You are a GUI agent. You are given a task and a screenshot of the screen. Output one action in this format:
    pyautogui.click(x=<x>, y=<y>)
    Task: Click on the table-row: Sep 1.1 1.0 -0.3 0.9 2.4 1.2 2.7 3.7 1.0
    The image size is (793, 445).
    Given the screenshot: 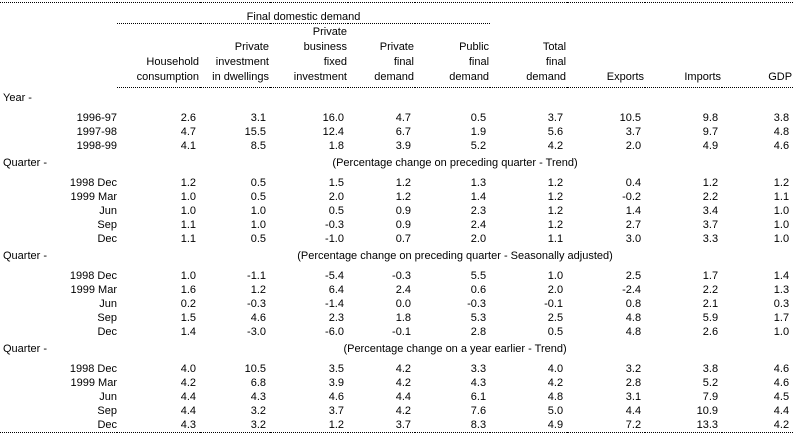 What is the action you would take?
    pyautogui.click(x=396, y=225)
    